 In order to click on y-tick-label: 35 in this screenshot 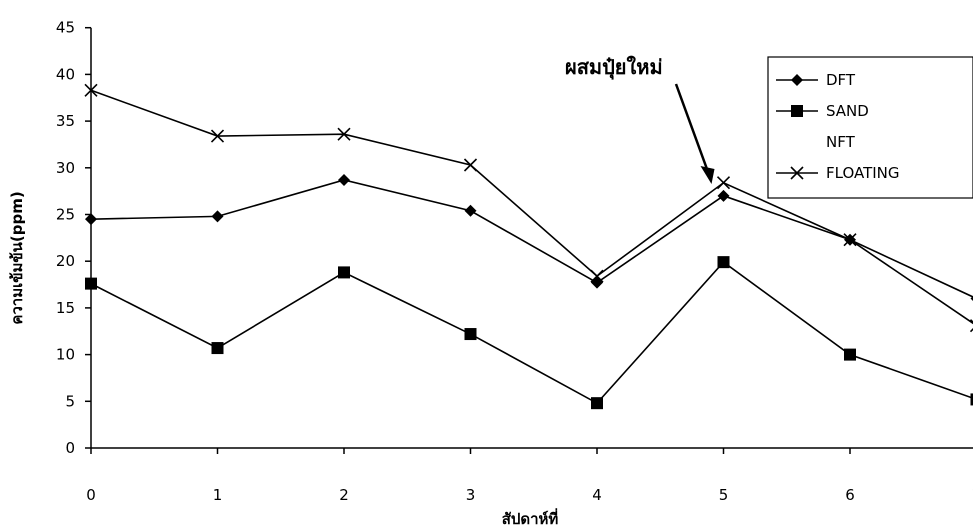, I will do `click(65, 121)`.